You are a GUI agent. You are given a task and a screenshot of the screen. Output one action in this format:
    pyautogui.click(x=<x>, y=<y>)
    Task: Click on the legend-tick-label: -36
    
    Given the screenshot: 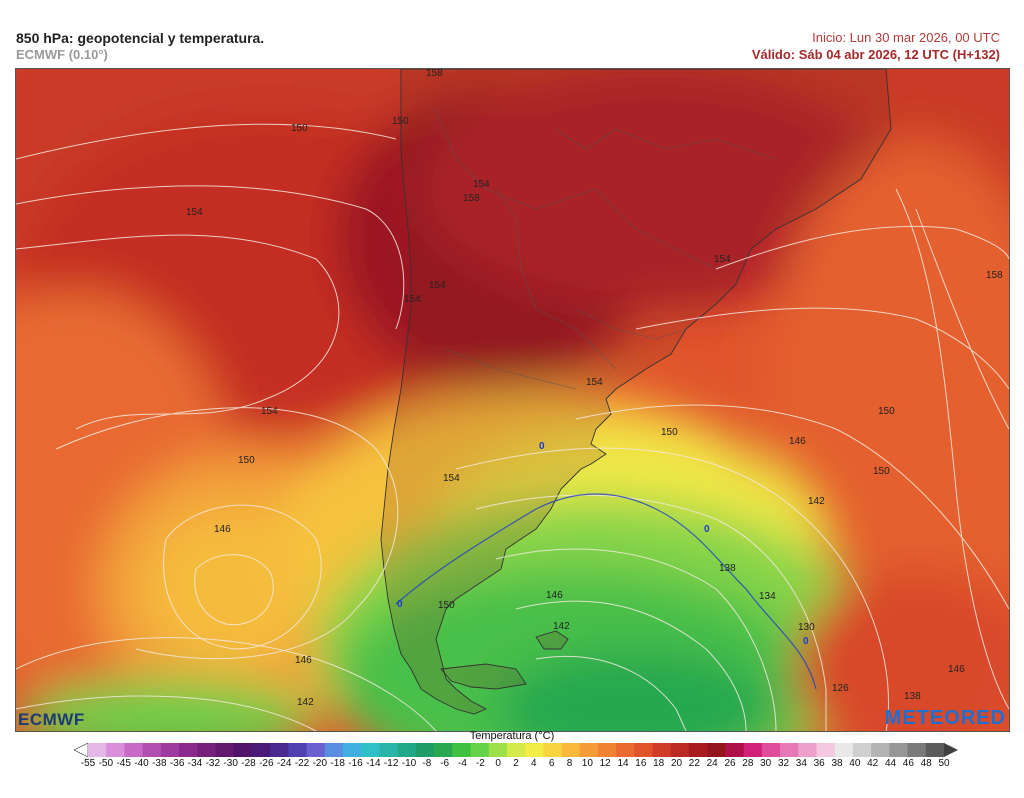 What is the action you would take?
    pyautogui.click(x=177, y=763)
    